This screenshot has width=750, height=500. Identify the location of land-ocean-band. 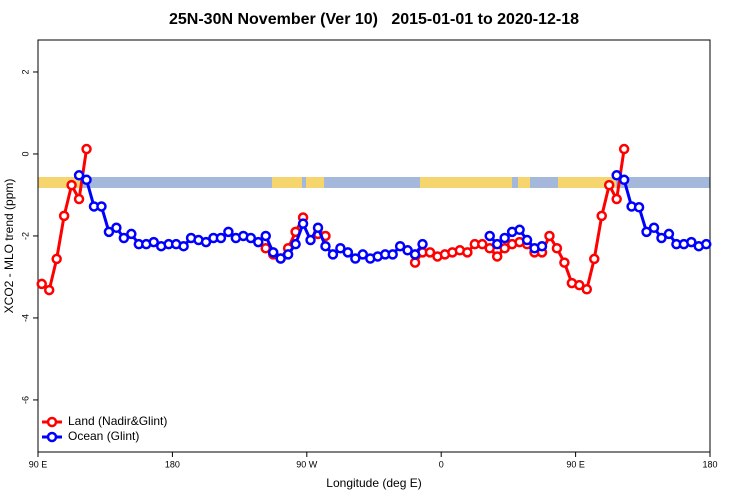
(374, 182).